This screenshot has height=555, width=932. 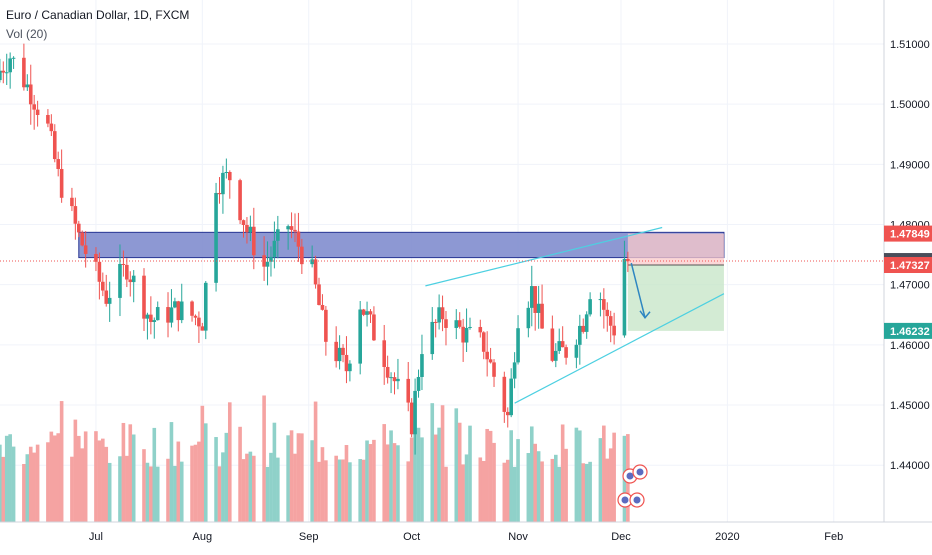 What do you see at coordinates (466, 532) in the screenshot?
I see `time-axis: Jul Aug Sep Oct Nov Dec 2020 Feb` at bounding box center [466, 532].